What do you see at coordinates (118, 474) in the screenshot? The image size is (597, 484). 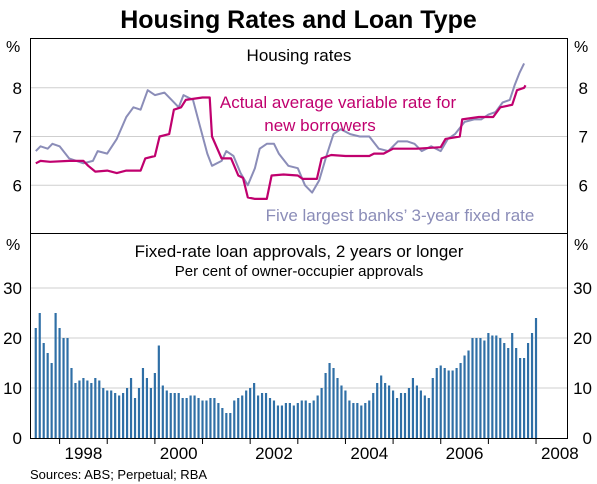 I see `sources-note: Sources: ABS; Perpetual; RBA` at bounding box center [118, 474].